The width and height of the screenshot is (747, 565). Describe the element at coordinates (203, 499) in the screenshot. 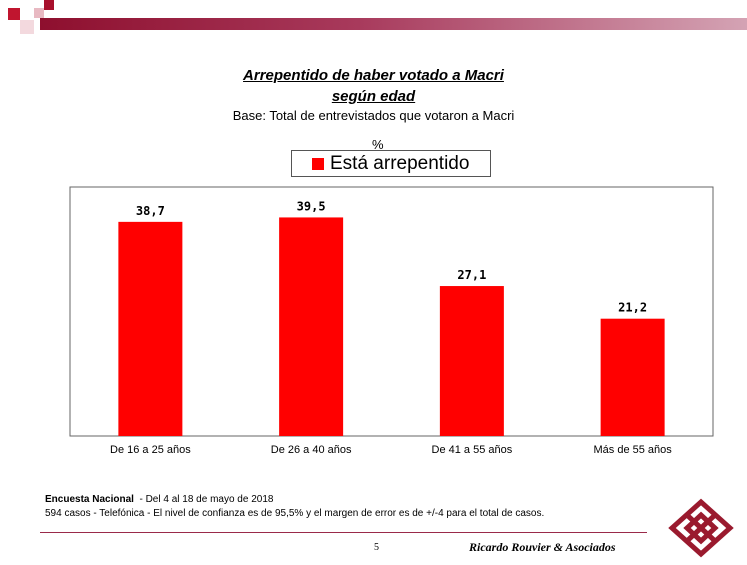

I see `footer-survey-dates: - Del 4 al 18 de mayo de 2018` at that location.